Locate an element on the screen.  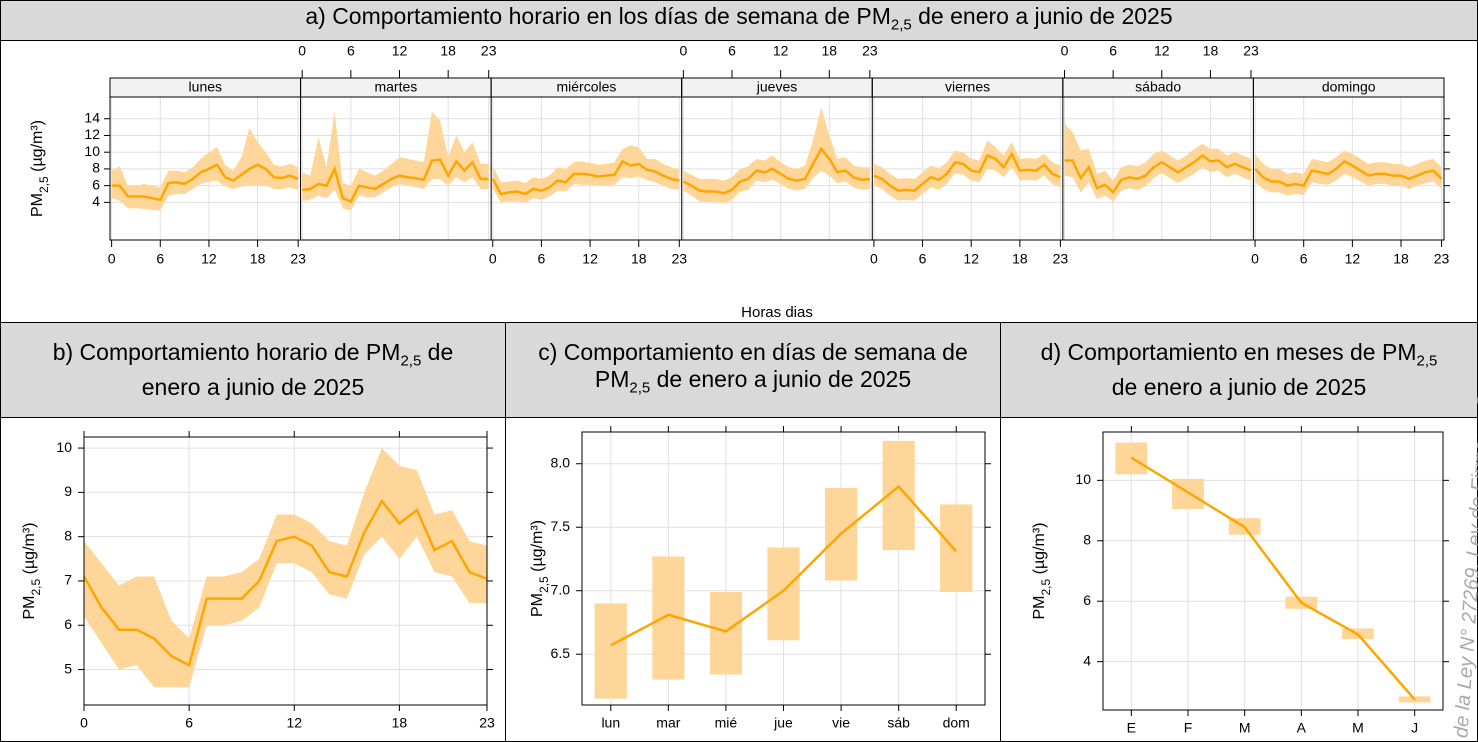
x-tick-label: mar is located at coordinates (668, 723).